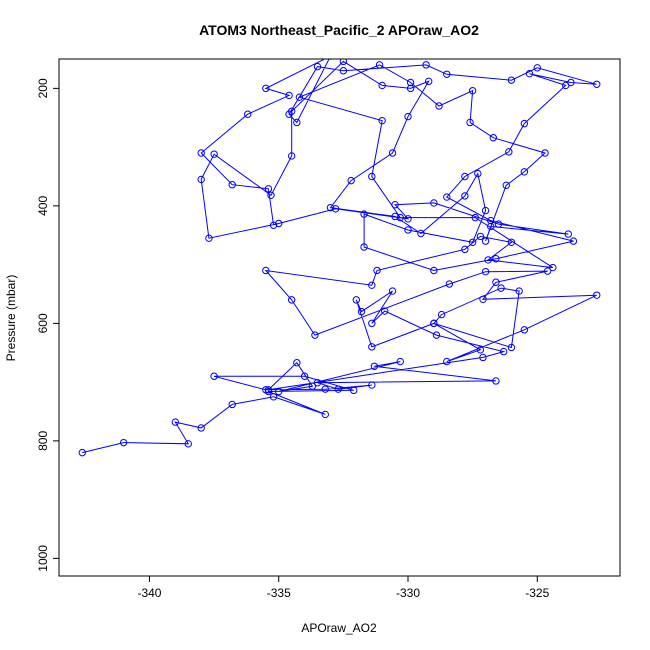  Describe the element at coordinates (149, 593) in the screenshot. I see `x-tick-label: -340` at that location.